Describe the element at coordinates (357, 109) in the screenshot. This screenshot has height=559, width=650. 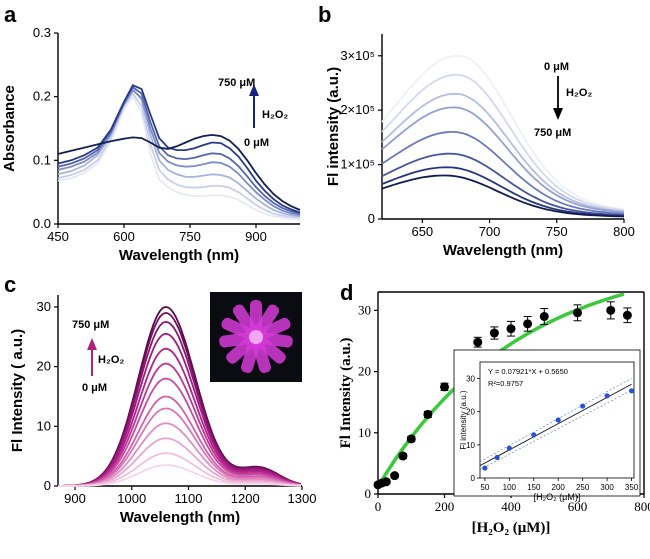
I see `y-tick-label: 2×10⁵` at that location.